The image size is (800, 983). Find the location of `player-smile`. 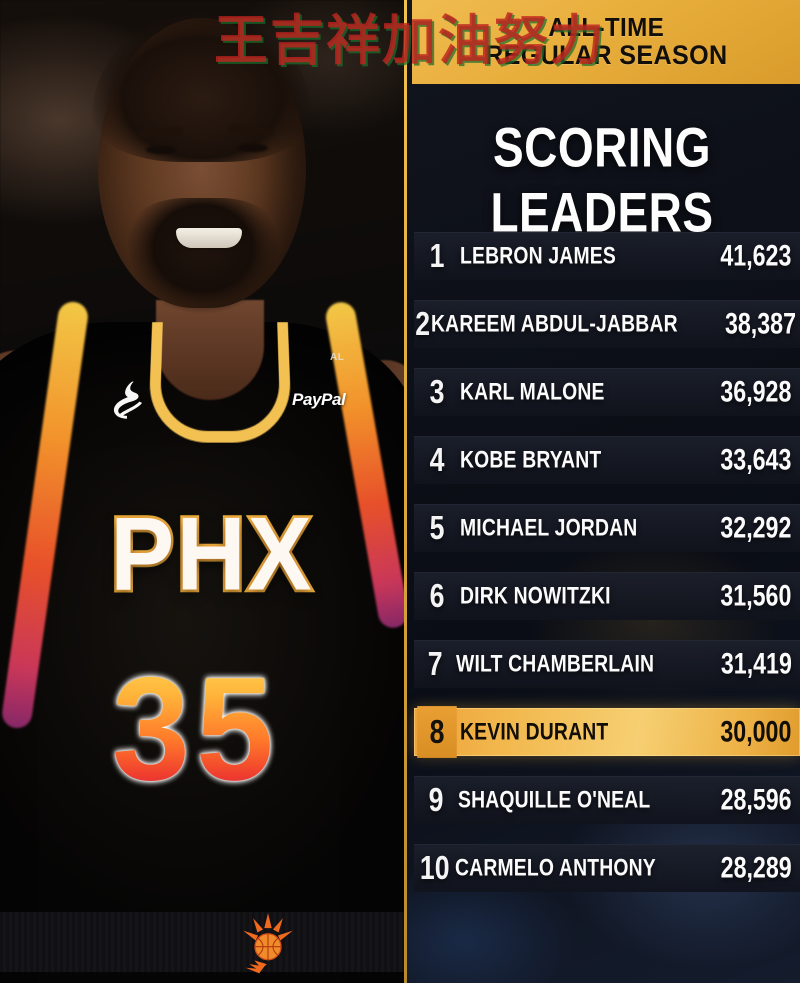

player-smile is located at coordinates (209, 238).